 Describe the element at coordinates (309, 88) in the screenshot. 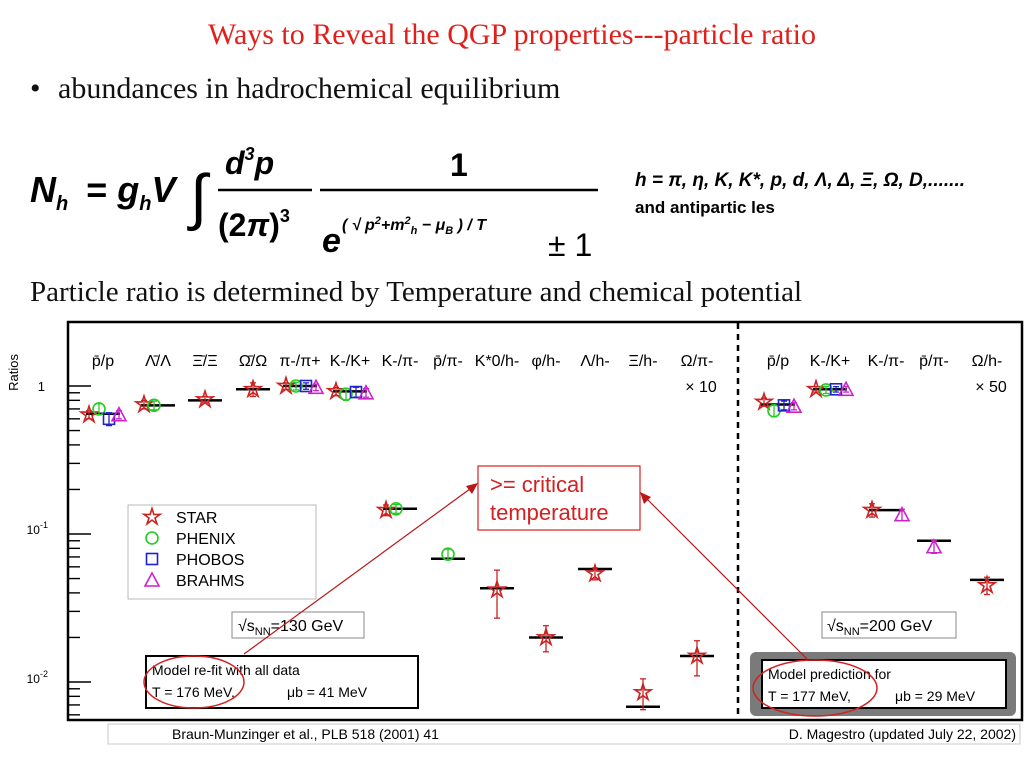

I see `bullet-text: abundances in hadrochemical equilibrium` at that location.